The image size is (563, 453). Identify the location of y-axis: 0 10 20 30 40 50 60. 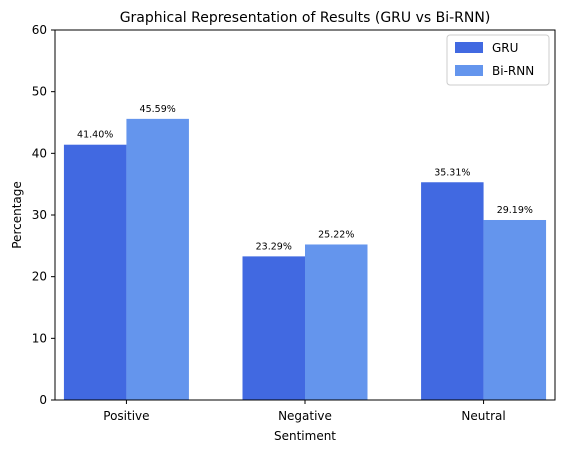
(43, 215).